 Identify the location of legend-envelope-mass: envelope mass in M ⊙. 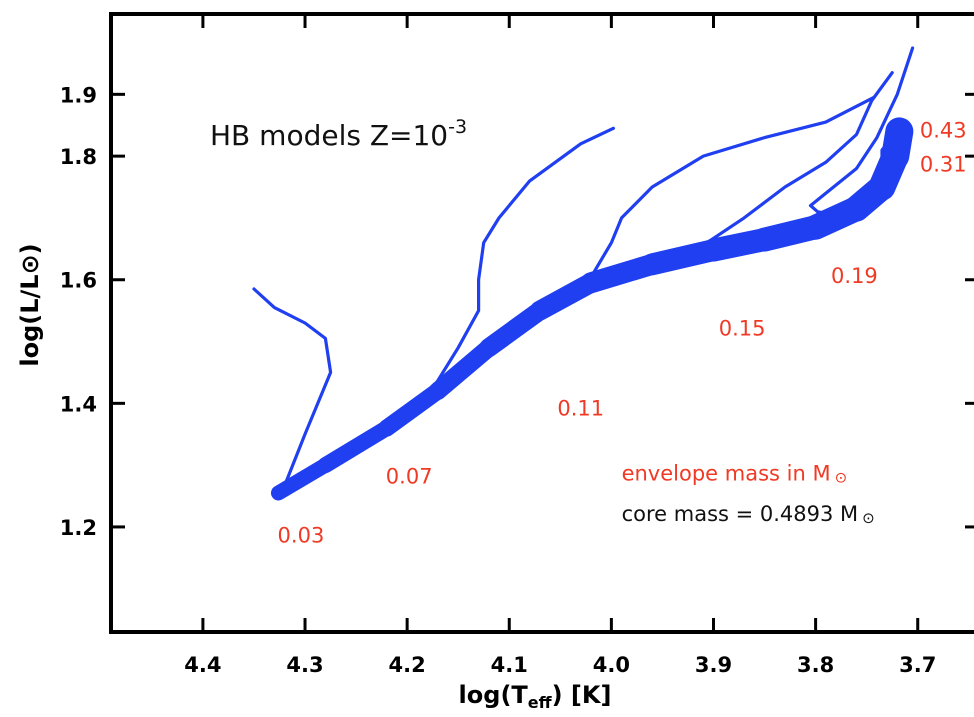
(735, 474).